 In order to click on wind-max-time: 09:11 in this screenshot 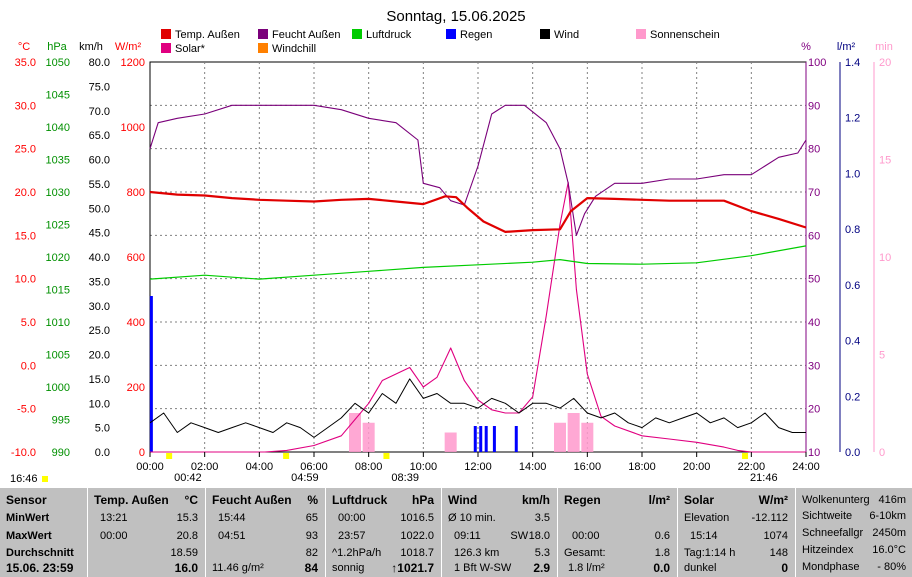, I will do `click(467, 536)`.